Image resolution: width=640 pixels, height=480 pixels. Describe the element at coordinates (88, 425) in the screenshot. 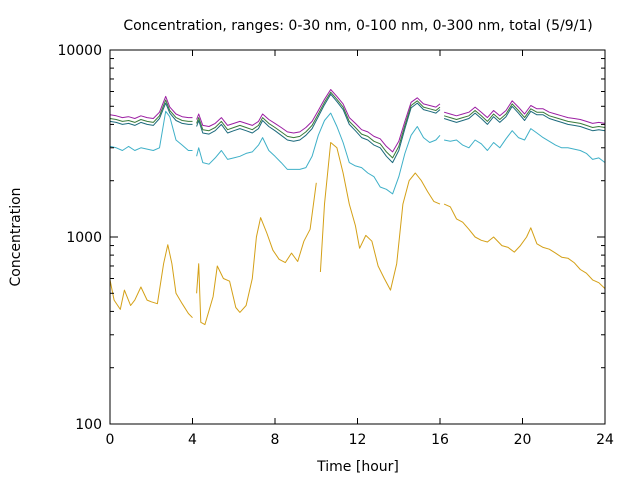

I see `y-tick-label: 100` at that location.